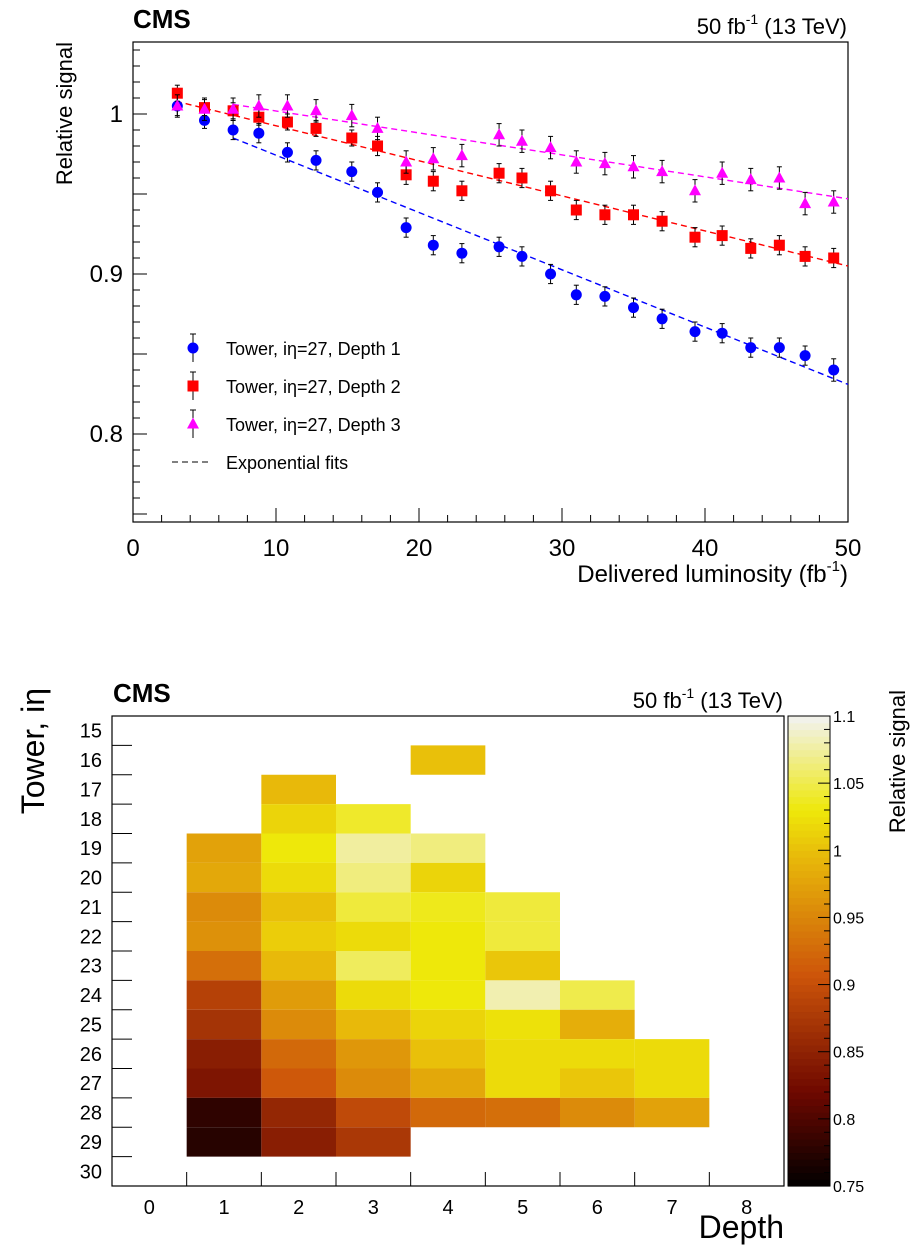 This screenshot has width=912, height=1249. I want to click on heatmap-color-scale: 0.75 0.8 0.85 0.9 0.95 1 1.05 1.1, so click(825, 952).